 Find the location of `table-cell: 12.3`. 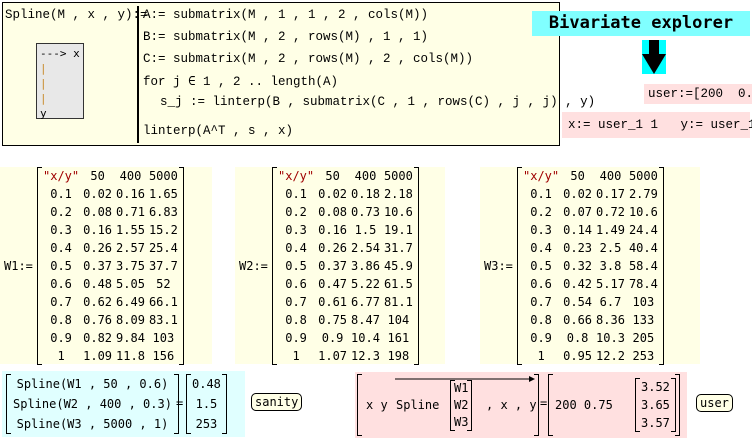

table-cell: 12.3 is located at coordinates (365, 356).